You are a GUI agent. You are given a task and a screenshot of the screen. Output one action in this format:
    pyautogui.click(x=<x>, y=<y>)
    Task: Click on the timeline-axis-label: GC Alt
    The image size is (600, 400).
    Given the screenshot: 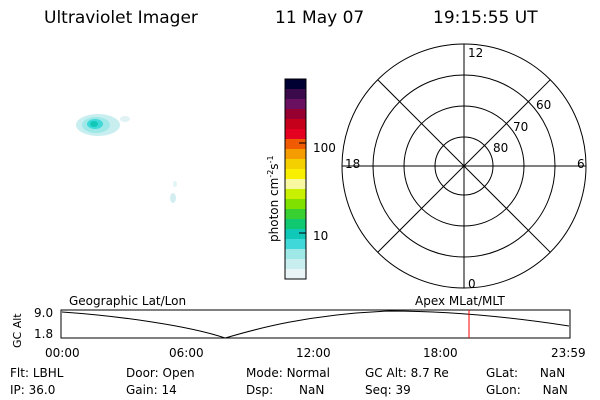 What is the action you would take?
    pyautogui.click(x=17, y=330)
    